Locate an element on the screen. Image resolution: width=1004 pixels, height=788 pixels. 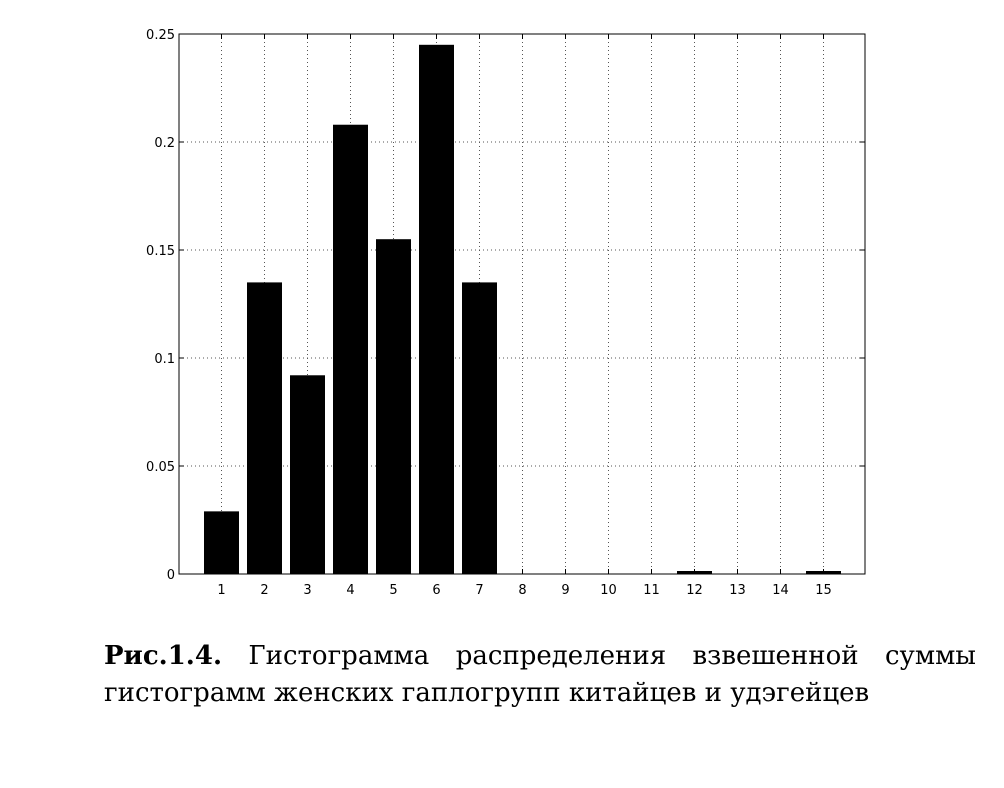
x-tick-label: 5 is located at coordinates (393, 590).